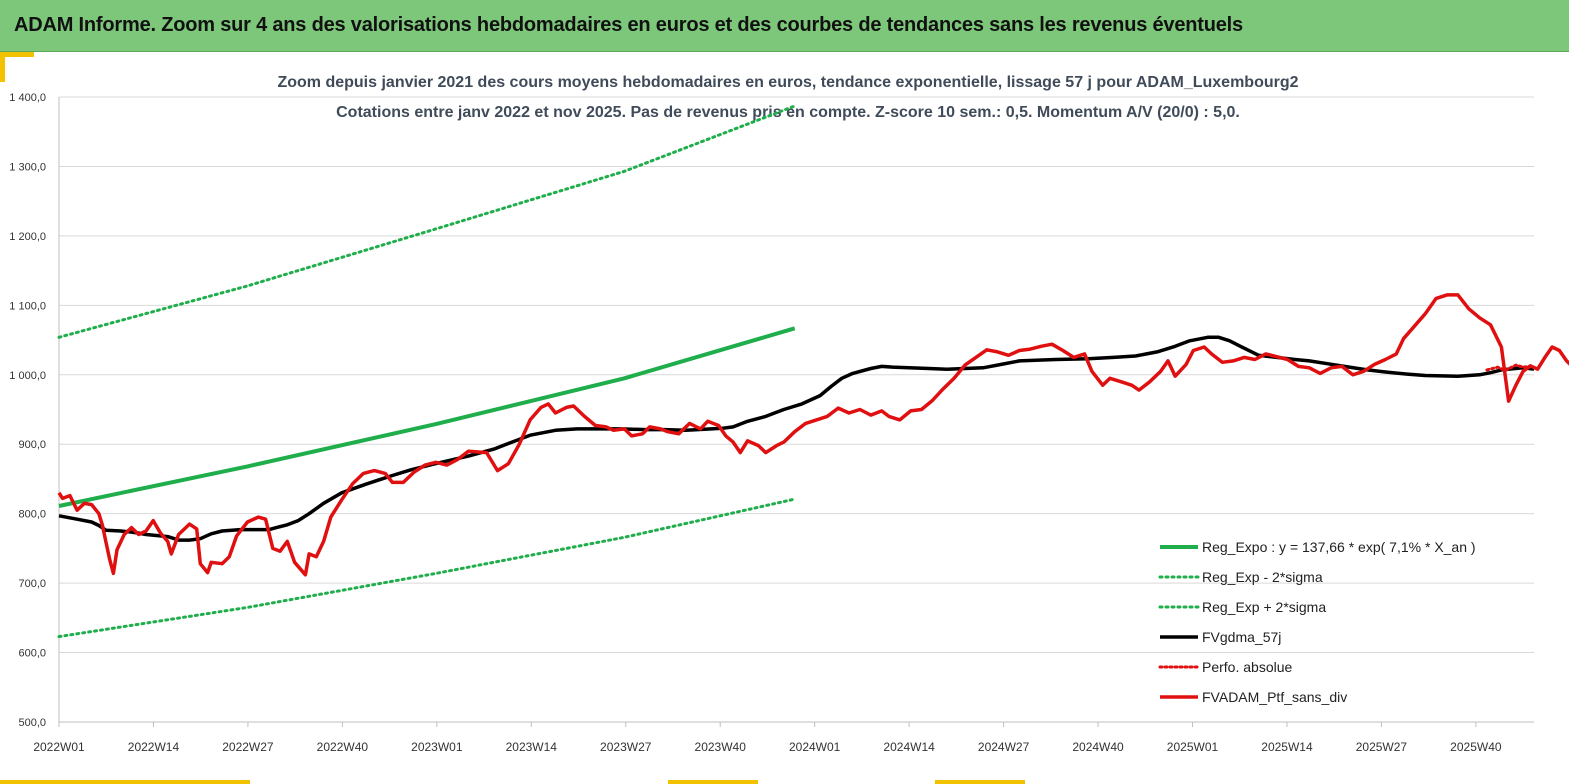 The image size is (1569, 784). I want to click on y-tick-label: 1 100,0, so click(27, 306).